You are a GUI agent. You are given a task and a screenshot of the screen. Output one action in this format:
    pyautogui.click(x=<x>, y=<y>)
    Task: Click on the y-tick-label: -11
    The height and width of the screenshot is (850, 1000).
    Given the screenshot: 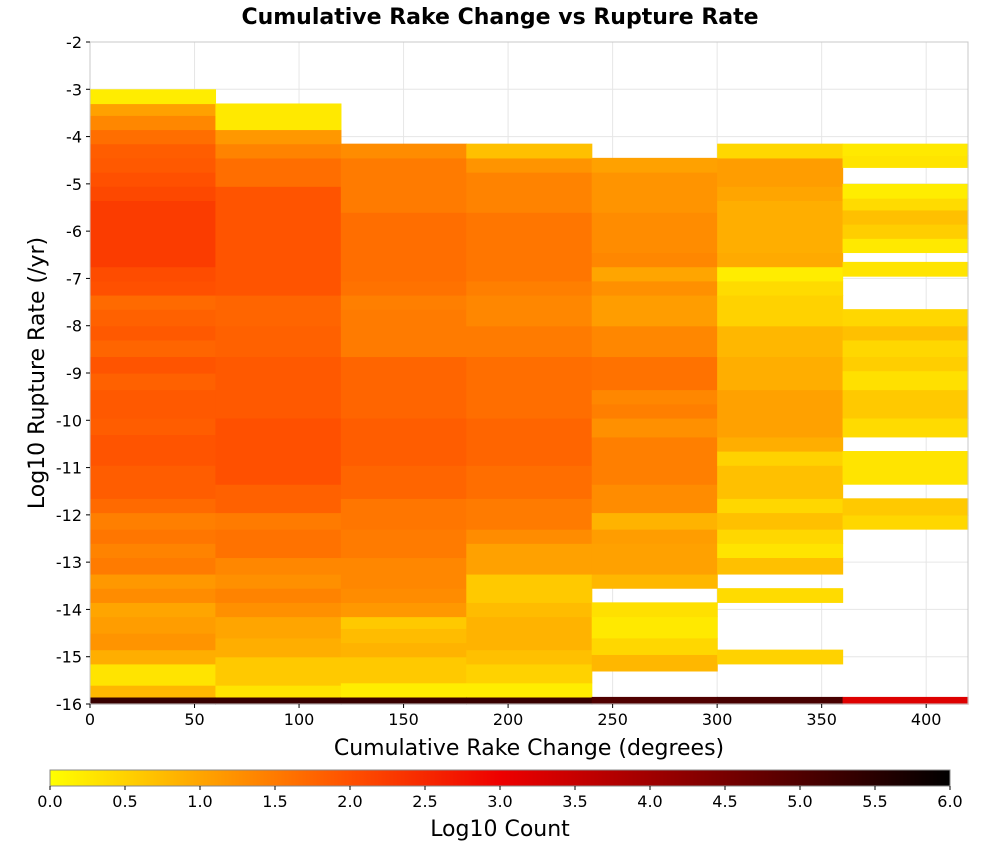 What is the action you would take?
    pyautogui.click(x=69, y=468)
    